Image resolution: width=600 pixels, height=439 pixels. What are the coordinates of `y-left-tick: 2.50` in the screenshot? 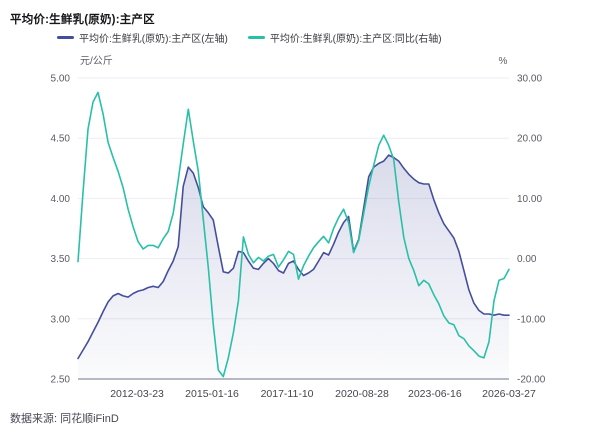 It's located at (61, 380).